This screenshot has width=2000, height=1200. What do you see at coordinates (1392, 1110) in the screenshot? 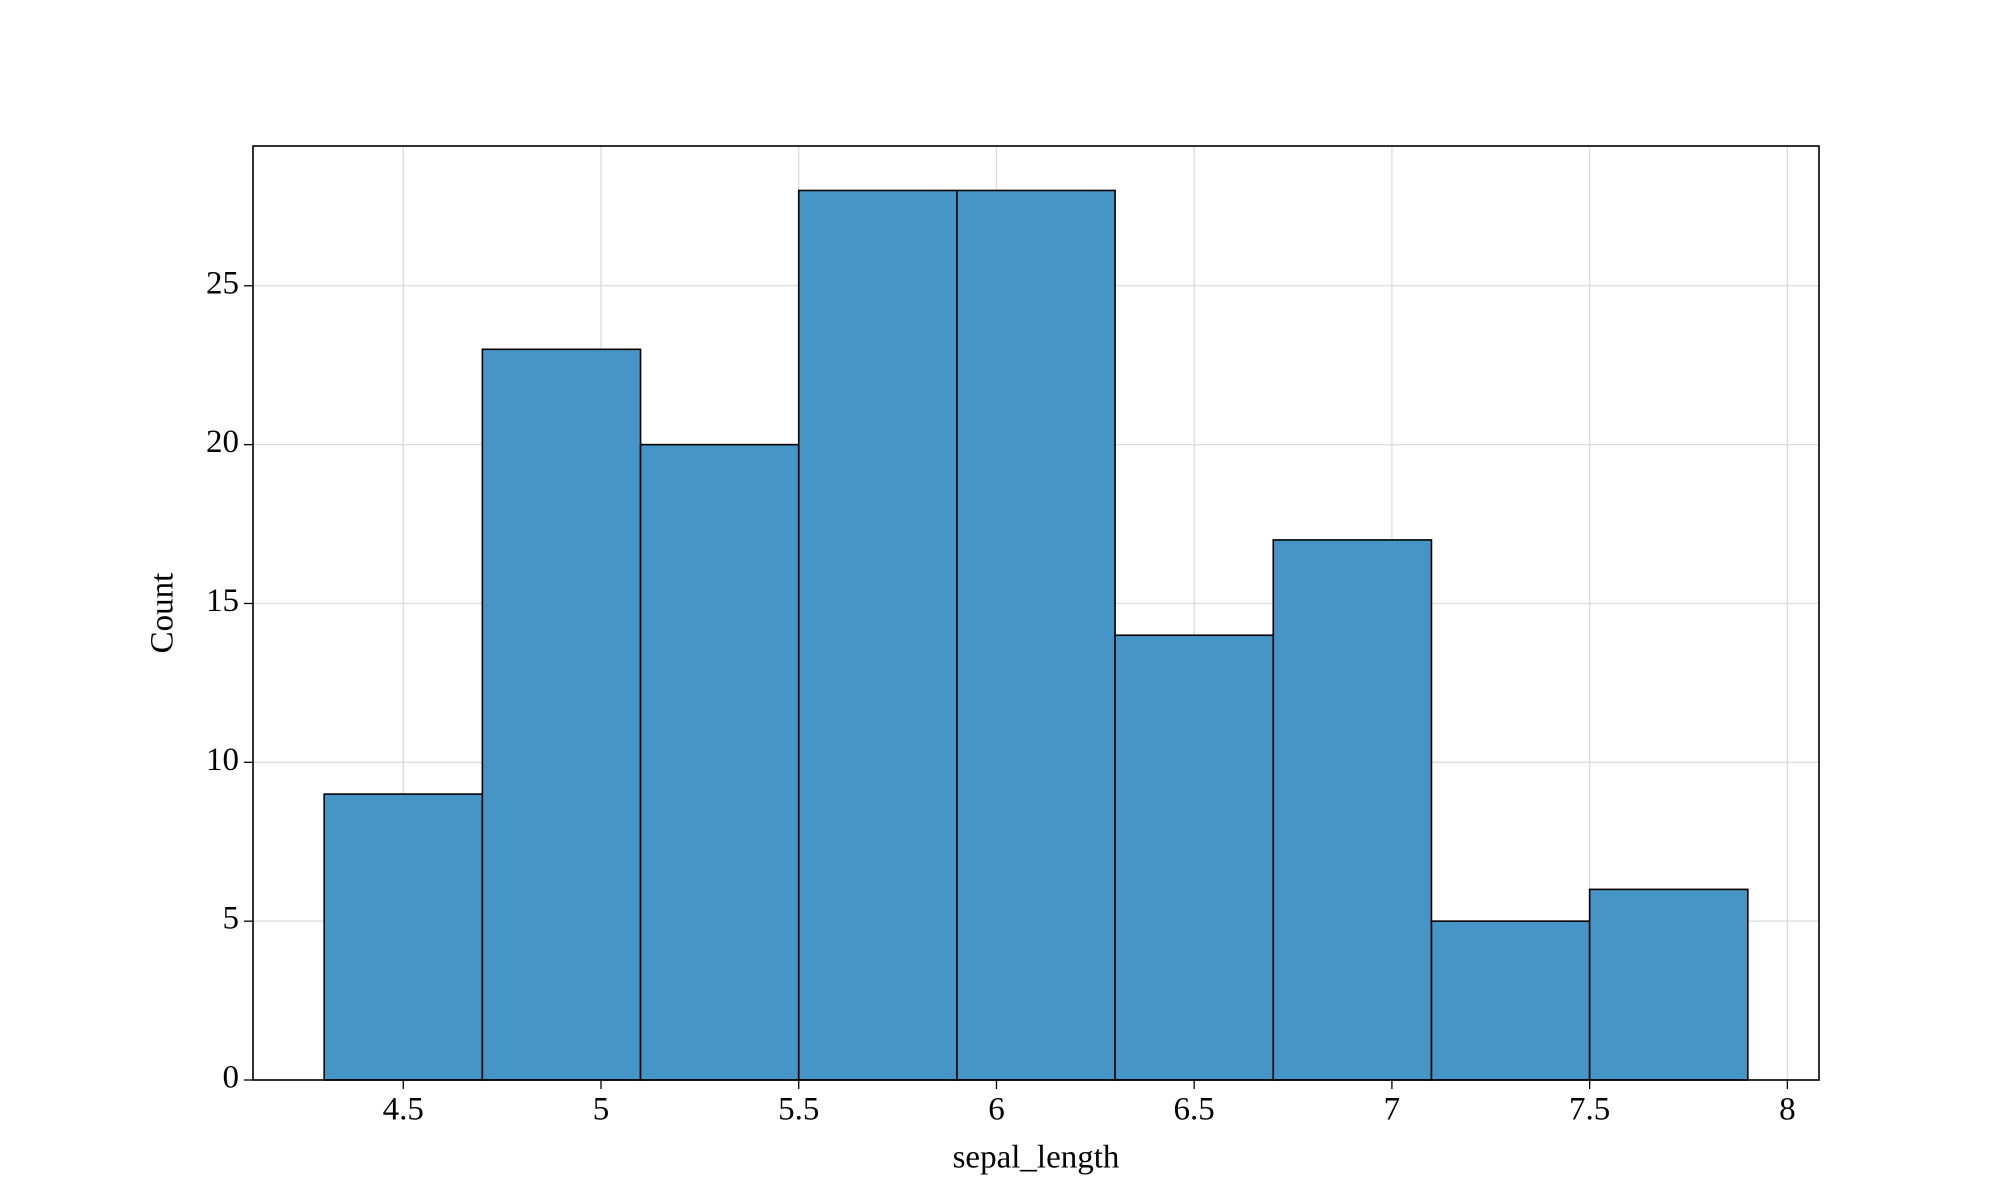
I see `x-tick-label: 7` at bounding box center [1392, 1110].